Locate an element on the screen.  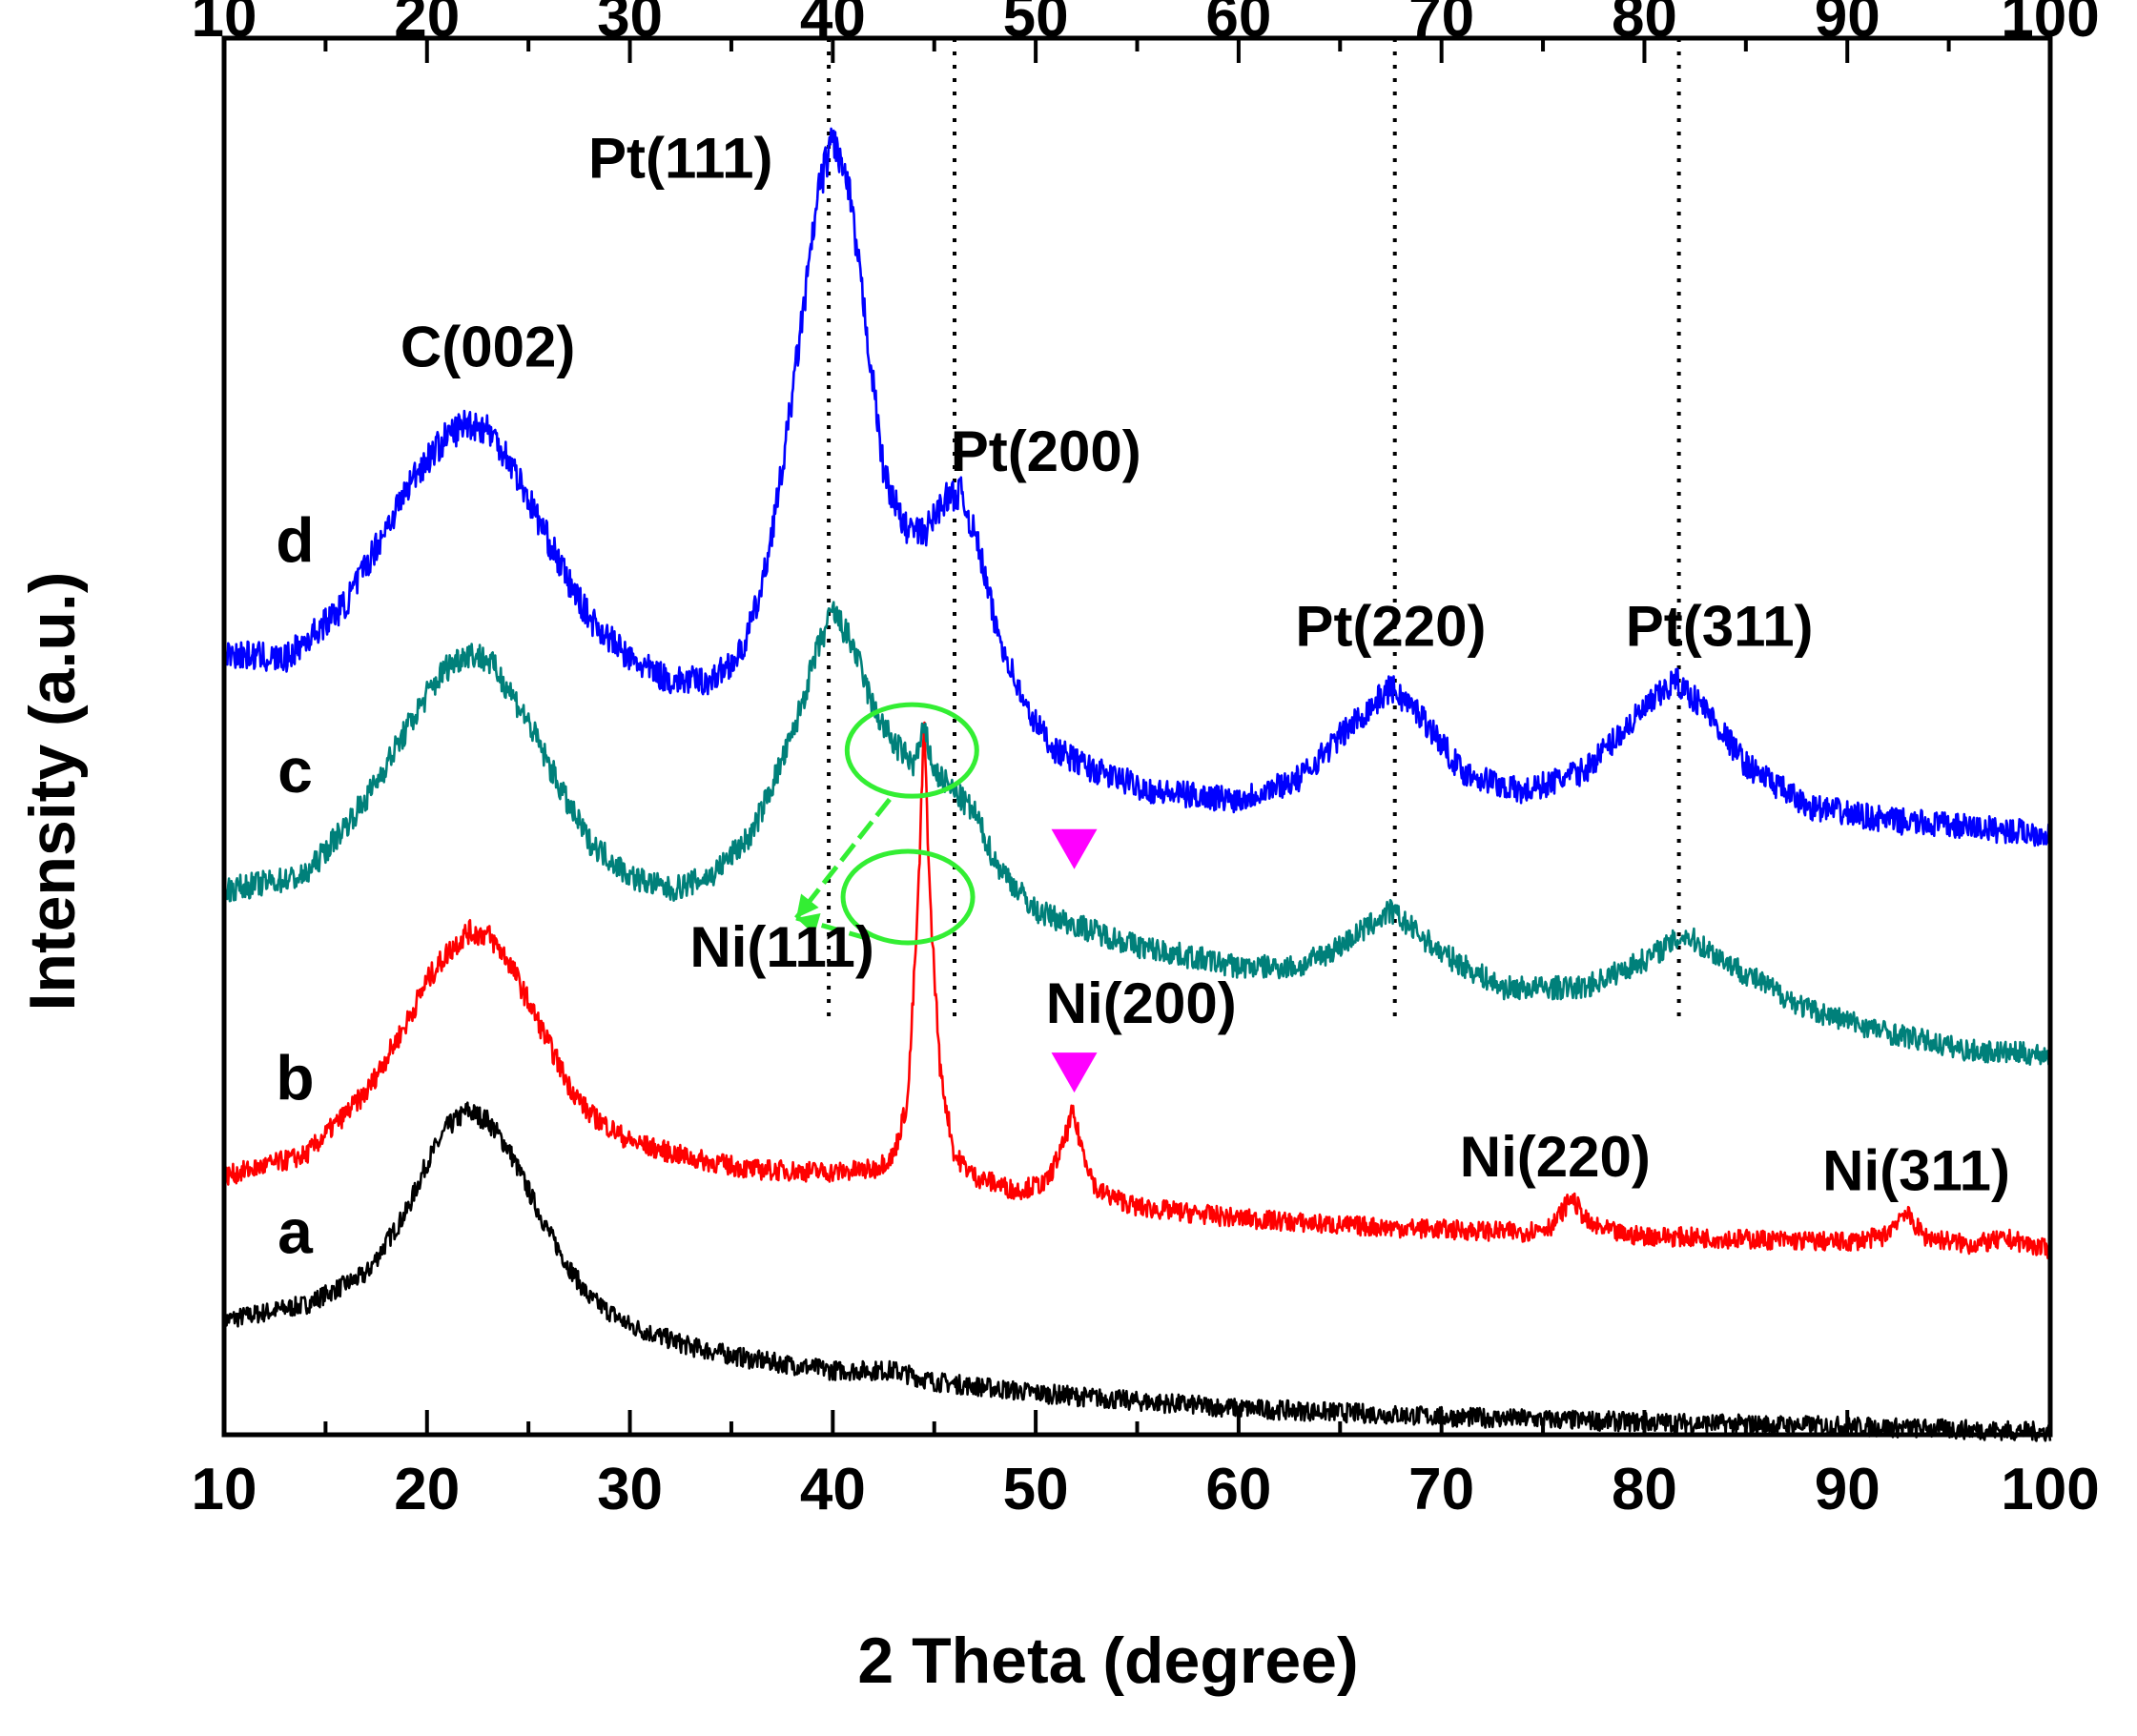
x-tick-label-top: 10 is located at coordinates (225, 25).